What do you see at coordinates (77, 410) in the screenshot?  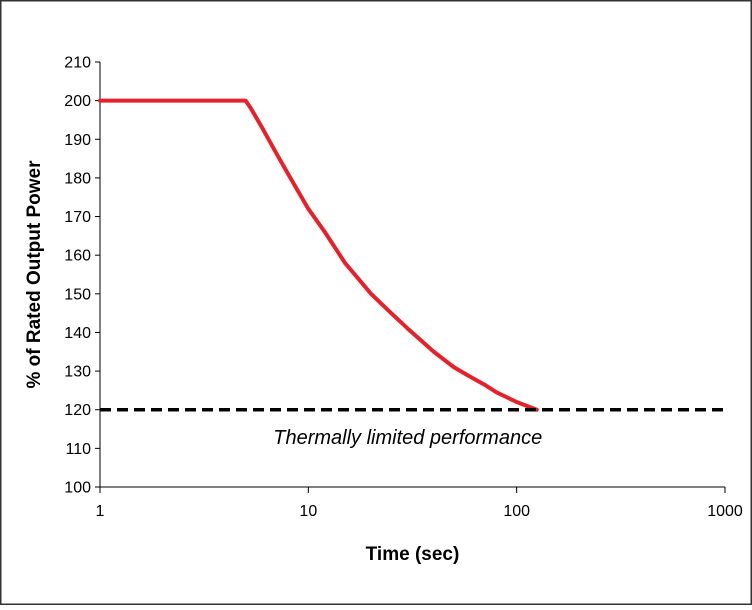 I see `y-tick-label: 120` at bounding box center [77, 410].